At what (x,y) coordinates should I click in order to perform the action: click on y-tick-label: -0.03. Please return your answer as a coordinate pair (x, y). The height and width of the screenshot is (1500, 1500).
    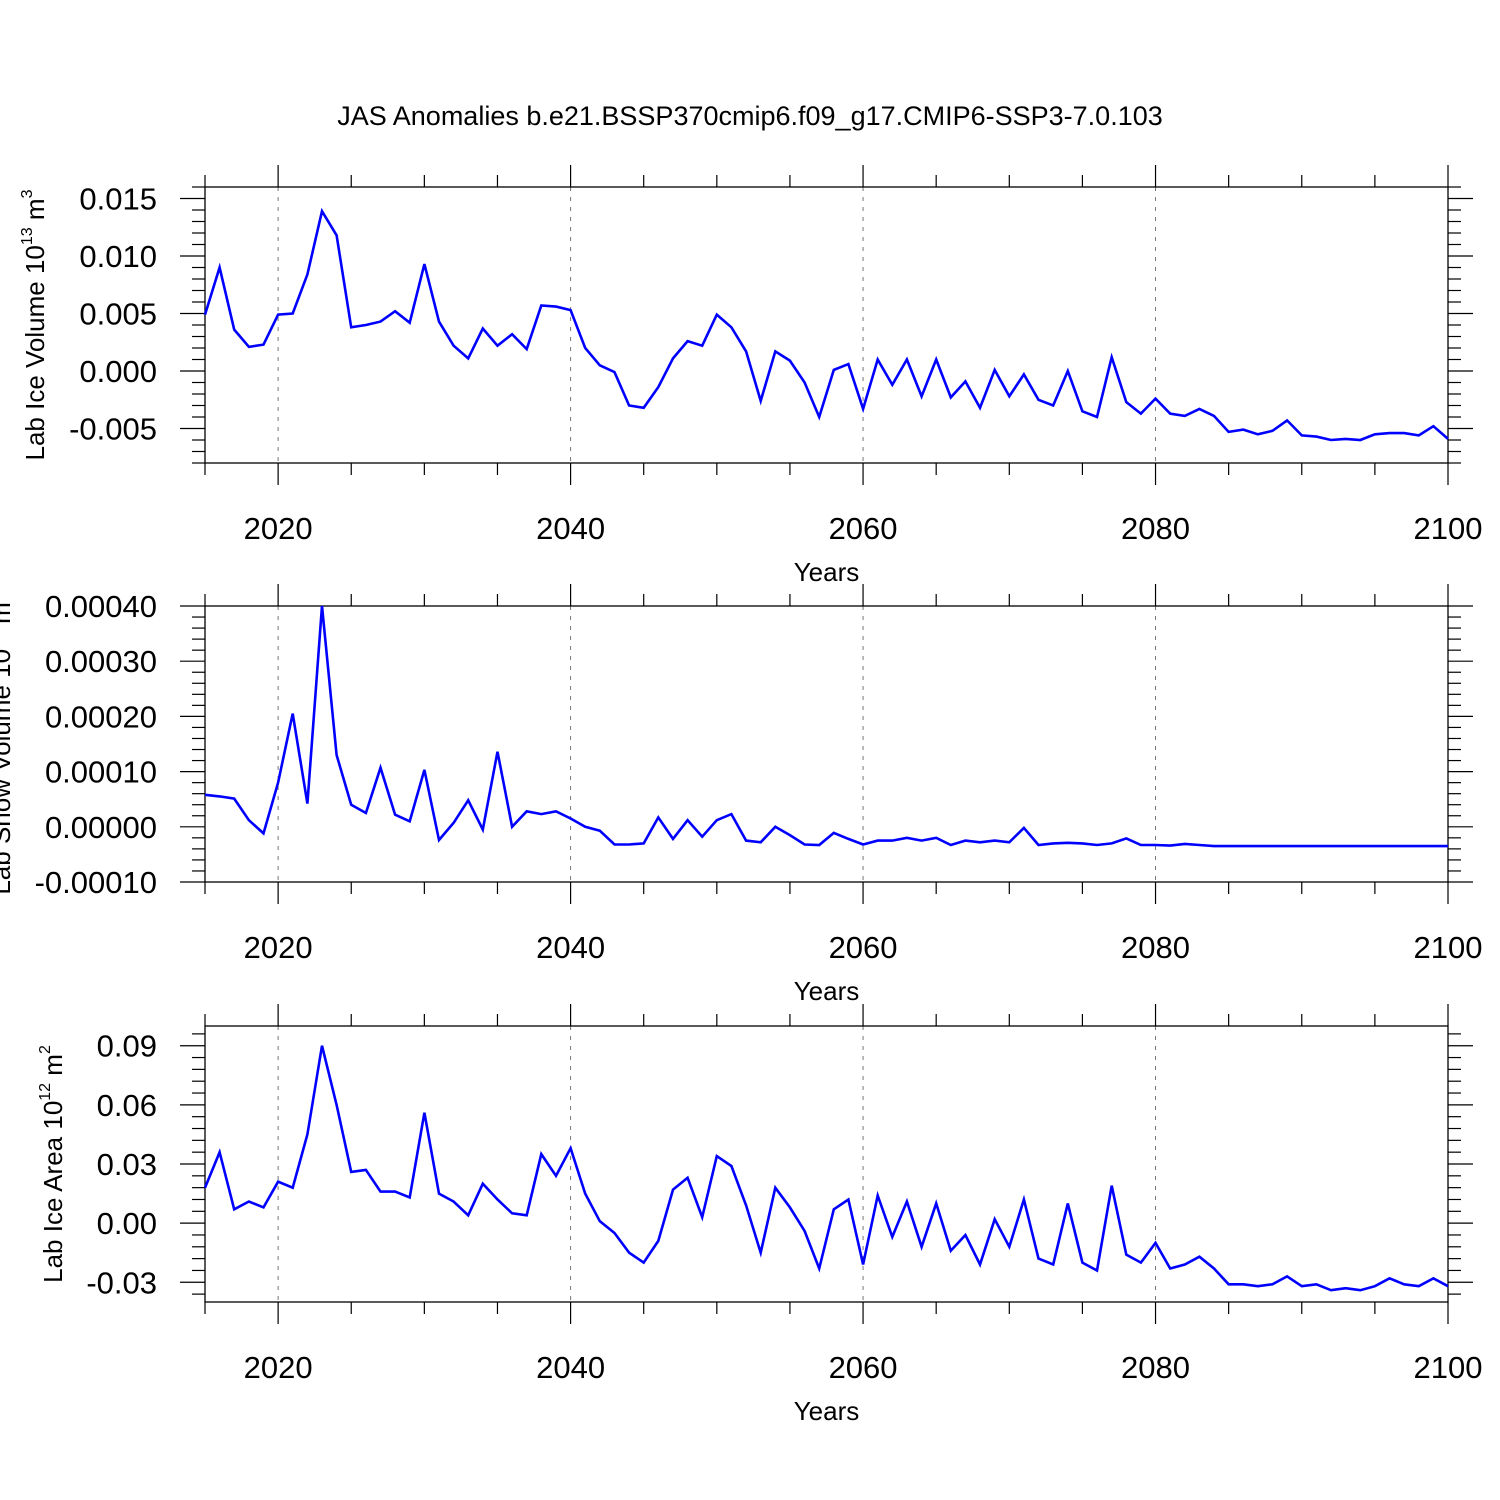
    Looking at the image, I should click on (121, 1282).